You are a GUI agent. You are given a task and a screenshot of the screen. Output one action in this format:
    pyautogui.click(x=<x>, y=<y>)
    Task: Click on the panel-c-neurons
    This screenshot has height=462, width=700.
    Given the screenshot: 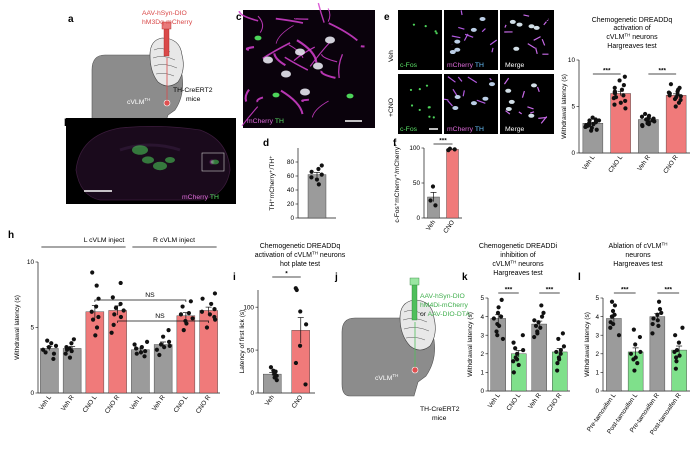 What is the action you would take?
    pyautogui.click(x=301, y=64)
    